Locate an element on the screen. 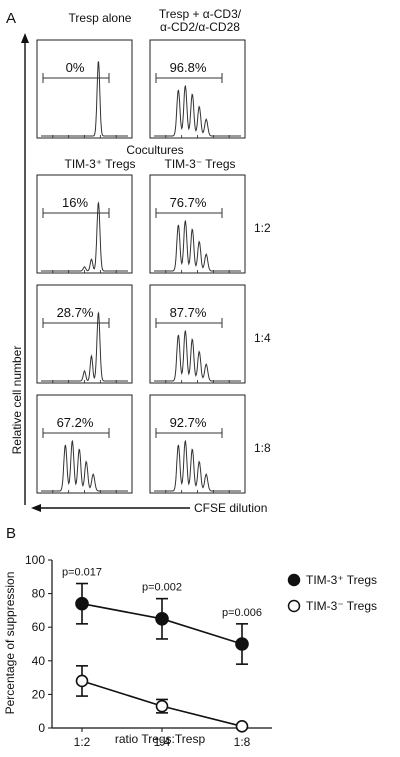  header-stim-line1: Tresp + α-CD3/ is located at coordinates (200, 14).